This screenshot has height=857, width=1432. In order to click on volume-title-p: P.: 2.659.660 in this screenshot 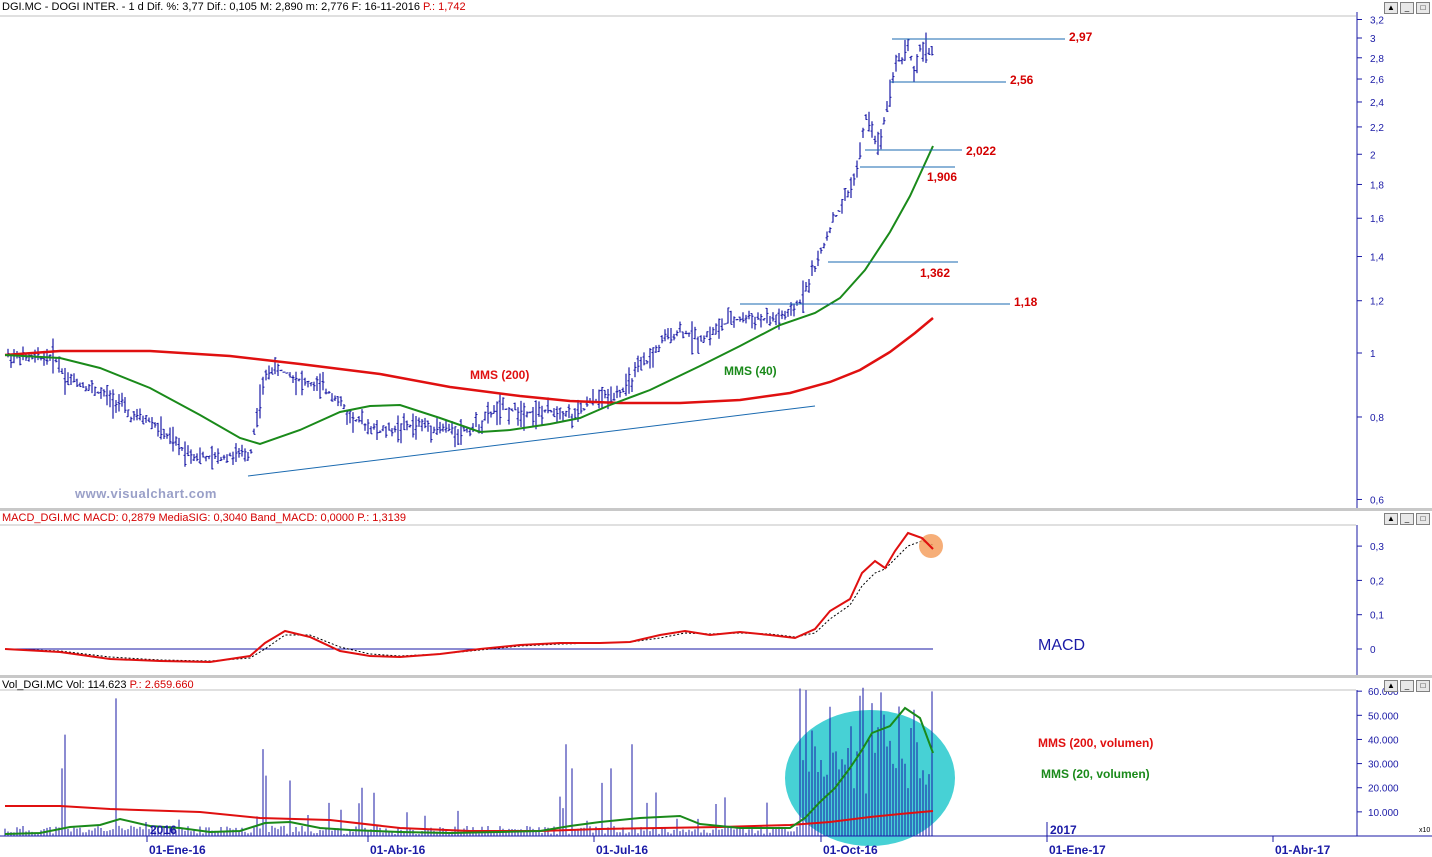, I will do `click(161, 685)`.